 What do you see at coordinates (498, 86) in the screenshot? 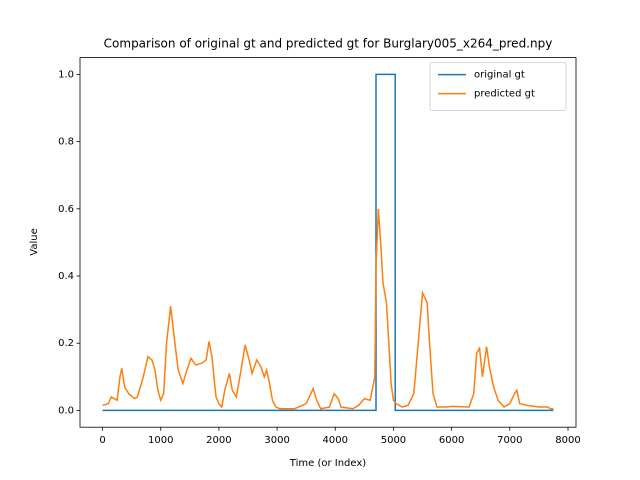
I see `legend: original gt predicted gt` at bounding box center [498, 86].